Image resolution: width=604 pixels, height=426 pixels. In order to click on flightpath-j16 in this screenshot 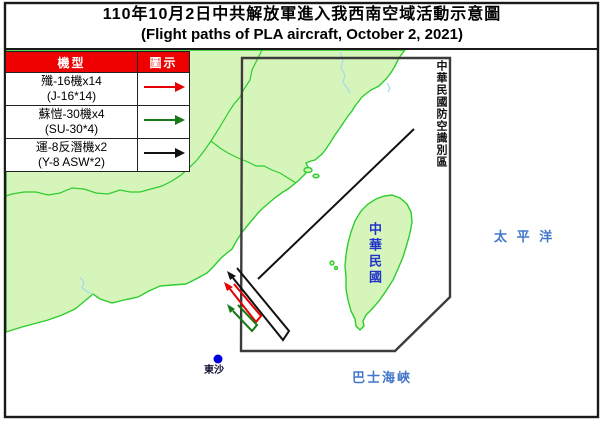, I will do `click(246, 303)`.